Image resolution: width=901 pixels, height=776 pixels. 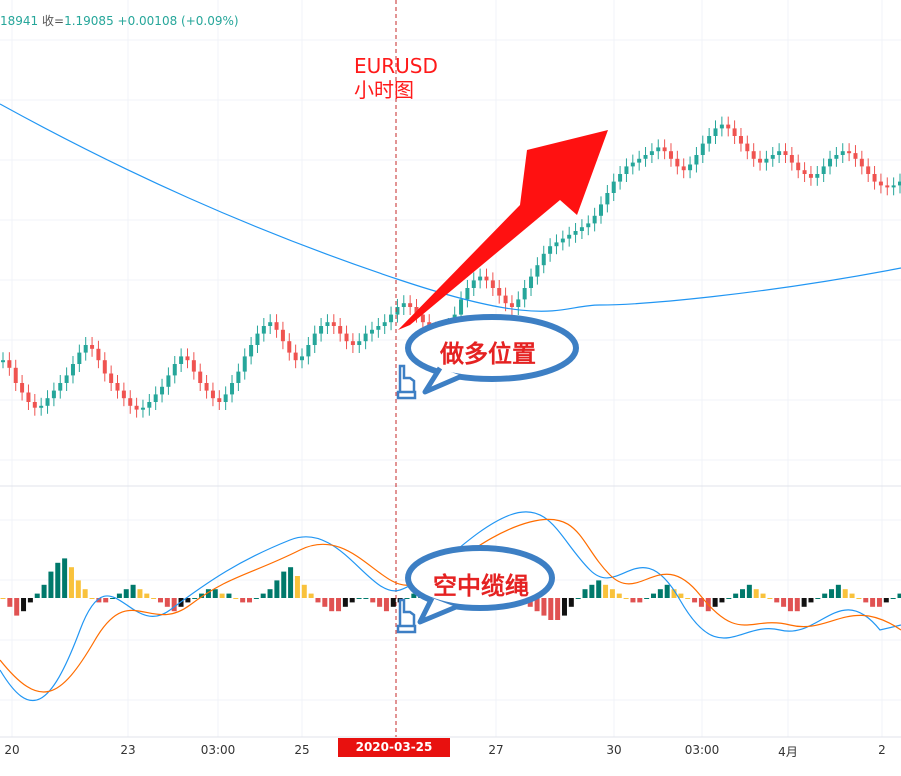 What do you see at coordinates (495, 750) in the screenshot?
I see `x-tick-label: 27` at bounding box center [495, 750].